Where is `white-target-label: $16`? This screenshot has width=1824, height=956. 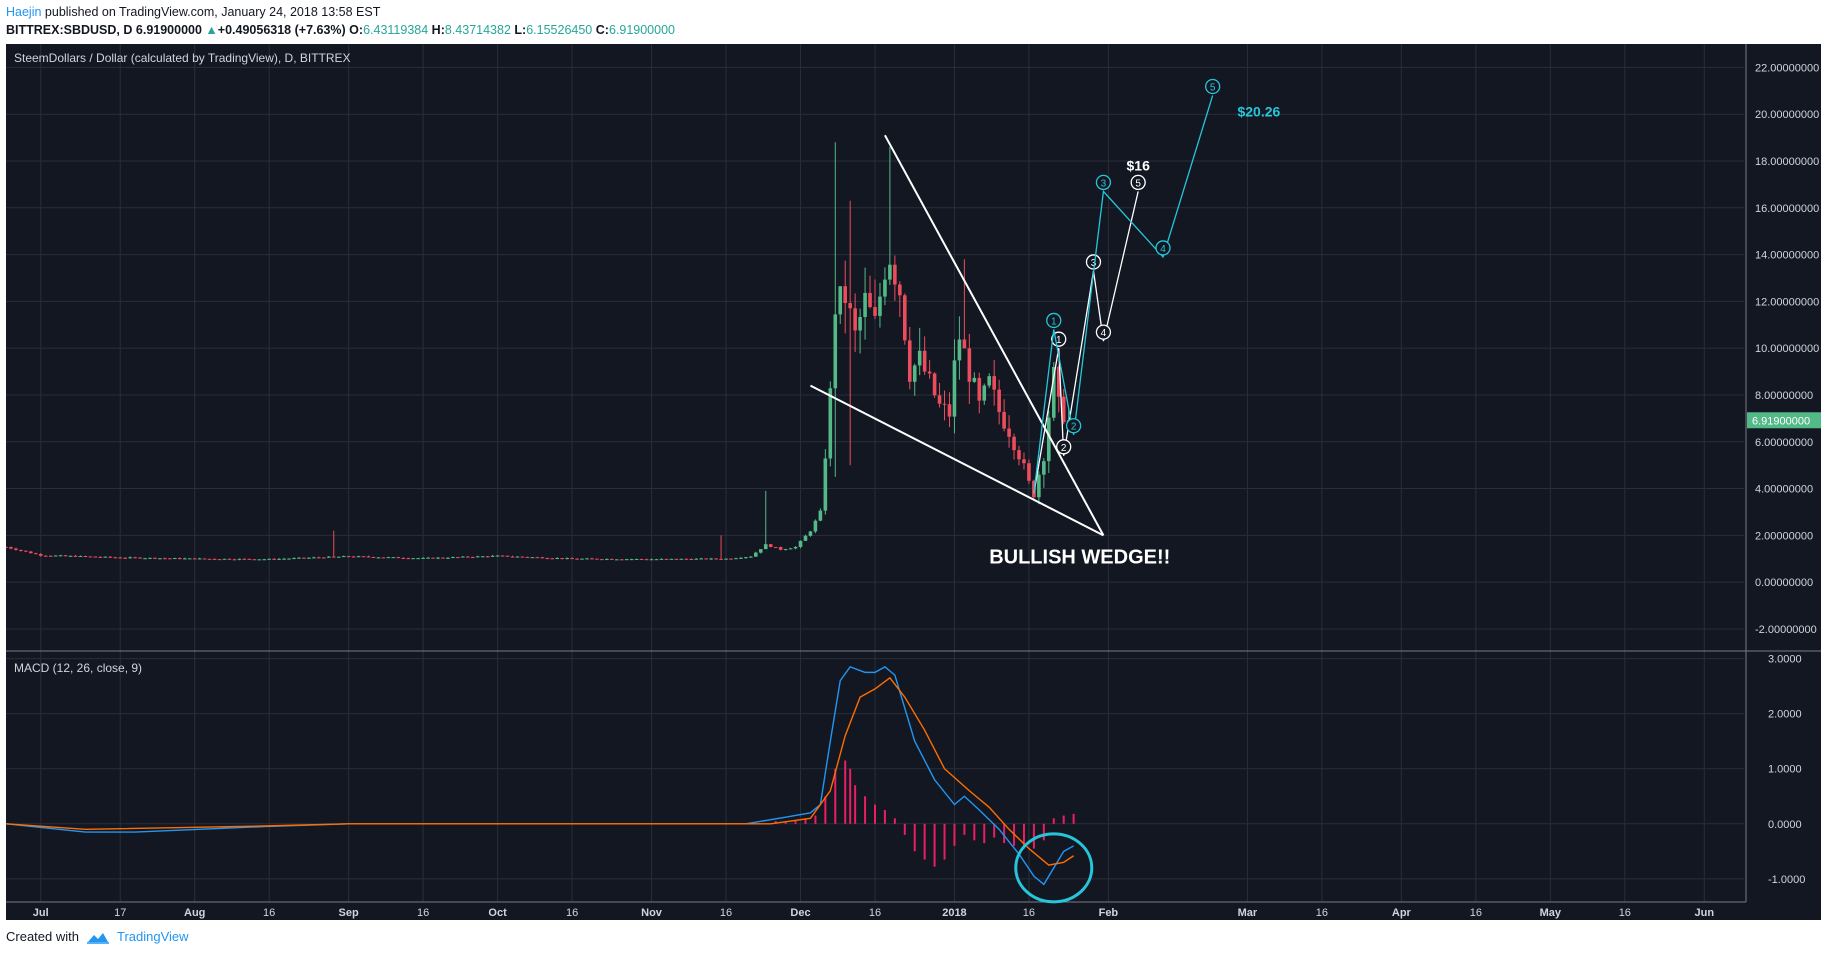
white-target-label: $16 is located at coordinates (1139, 165).